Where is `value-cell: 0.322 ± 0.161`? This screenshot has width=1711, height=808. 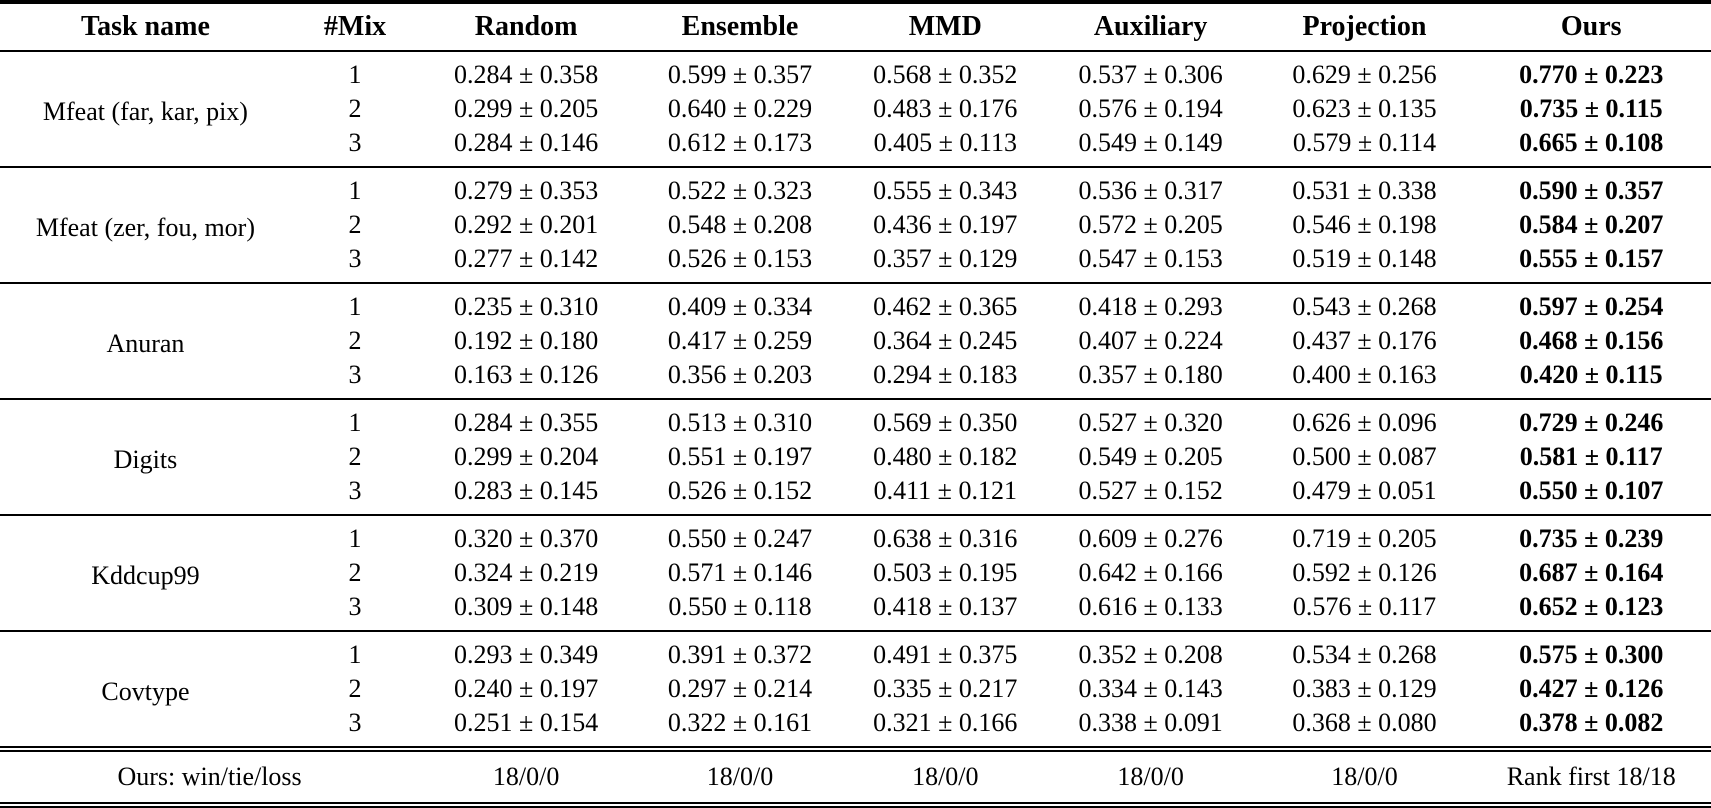 value-cell: 0.322 ± 0.161 is located at coordinates (740, 723).